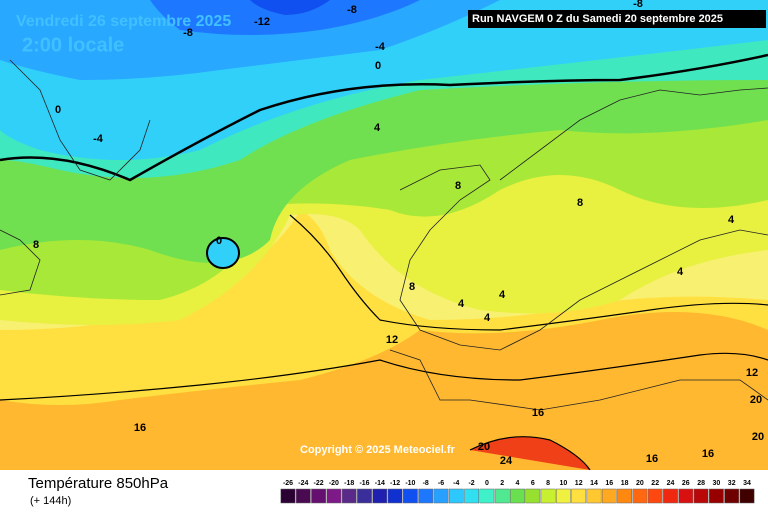 This screenshot has width=768, height=512. I want to click on legend-tick-label: -22, so click(319, 483).